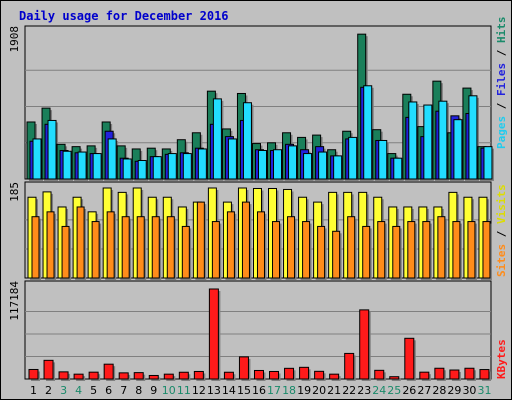  I want to click on top-legend-part-4: Hits, so click(501, 30).